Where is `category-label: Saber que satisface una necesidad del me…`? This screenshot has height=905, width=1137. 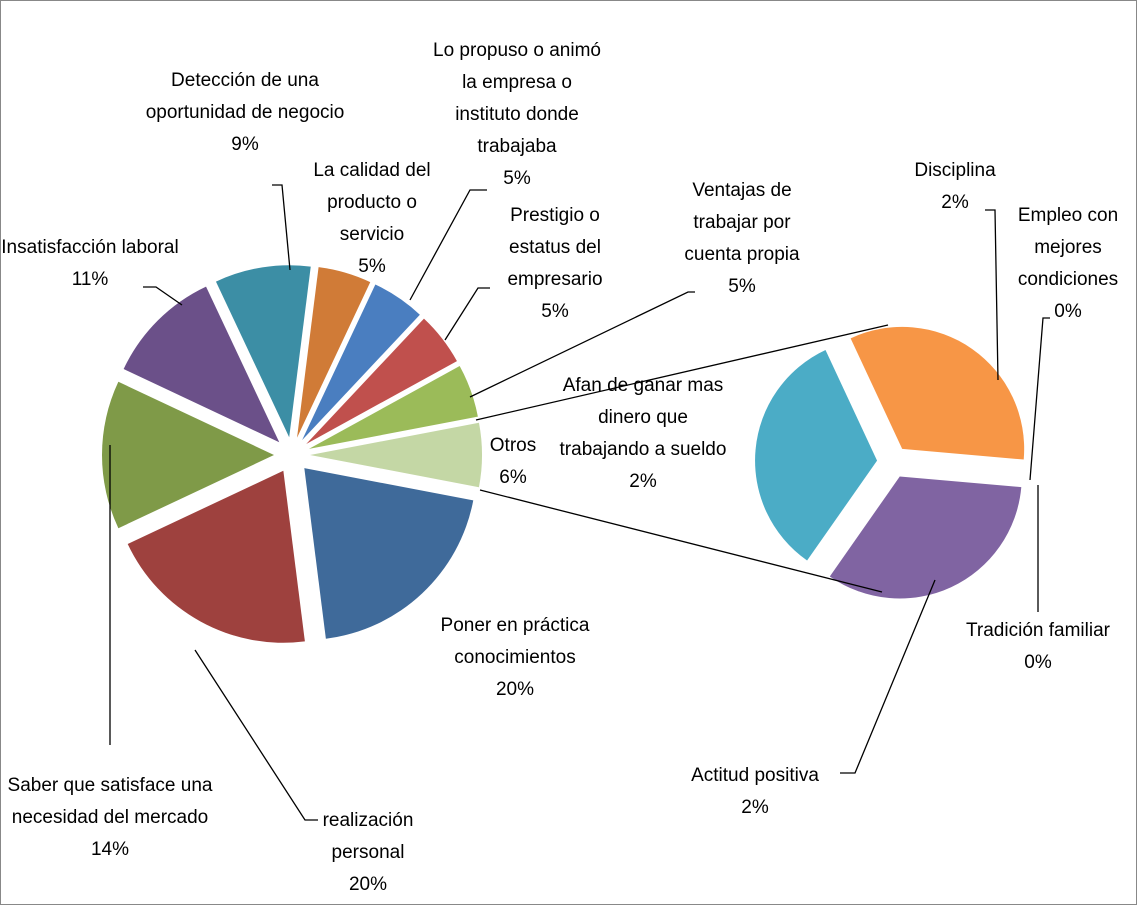 category-label: Saber que satisface una necesidad del me… is located at coordinates (110, 801).